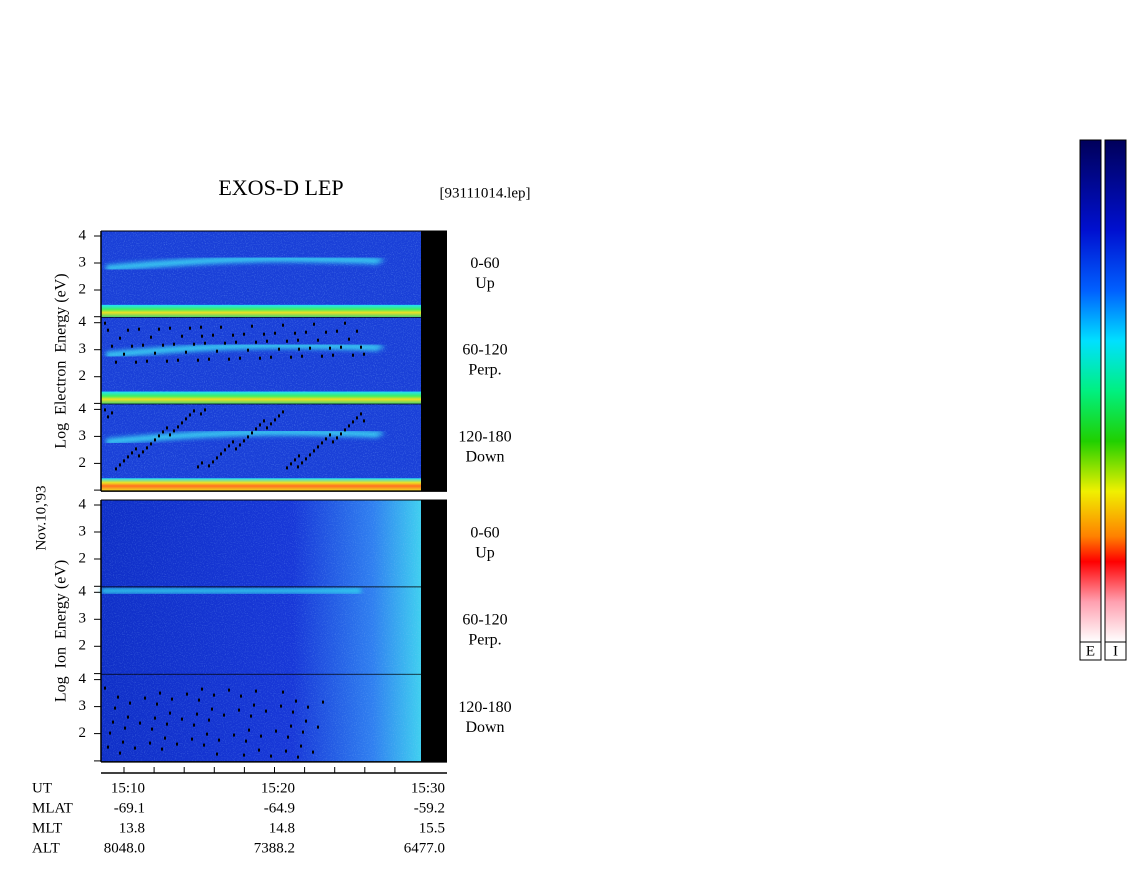 The width and height of the screenshot is (1130, 875). What do you see at coordinates (280, 187) in the screenshot?
I see `title: EXOS-D LEP` at bounding box center [280, 187].